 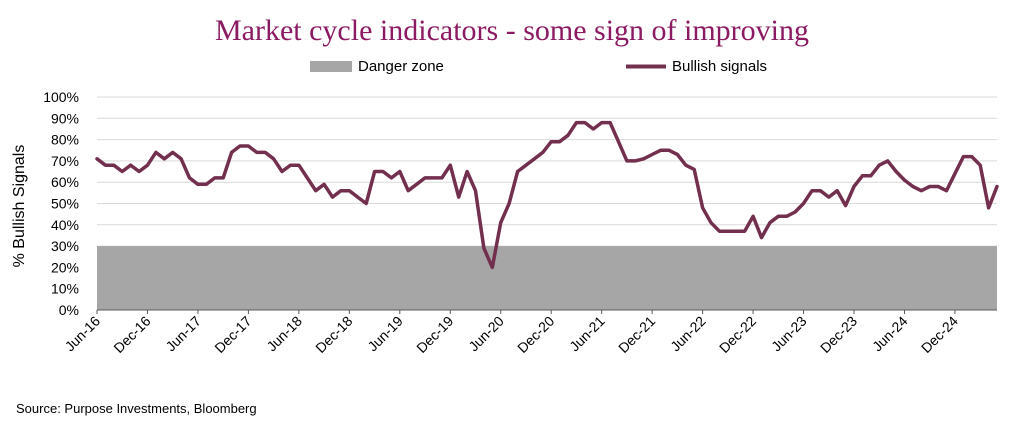 I want to click on y-tick-label: 10%, so click(x=65, y=289).